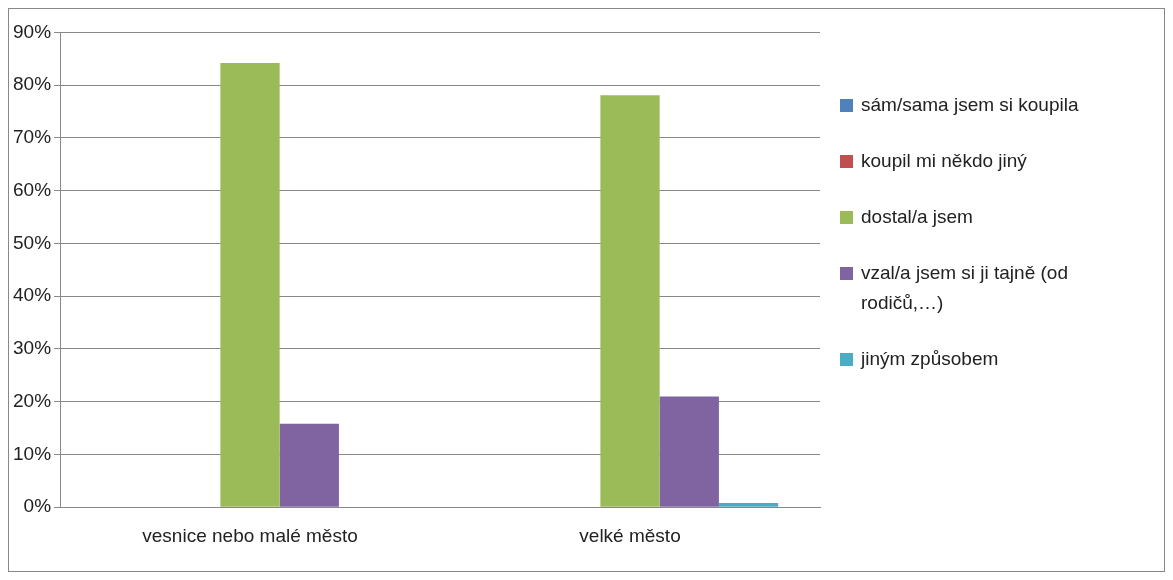 The width and height of the screenshot is (1173, 580). Describe the element at coordinates (630, 535) in the screenshot. I see `x-tick-label: velké město` at that location.